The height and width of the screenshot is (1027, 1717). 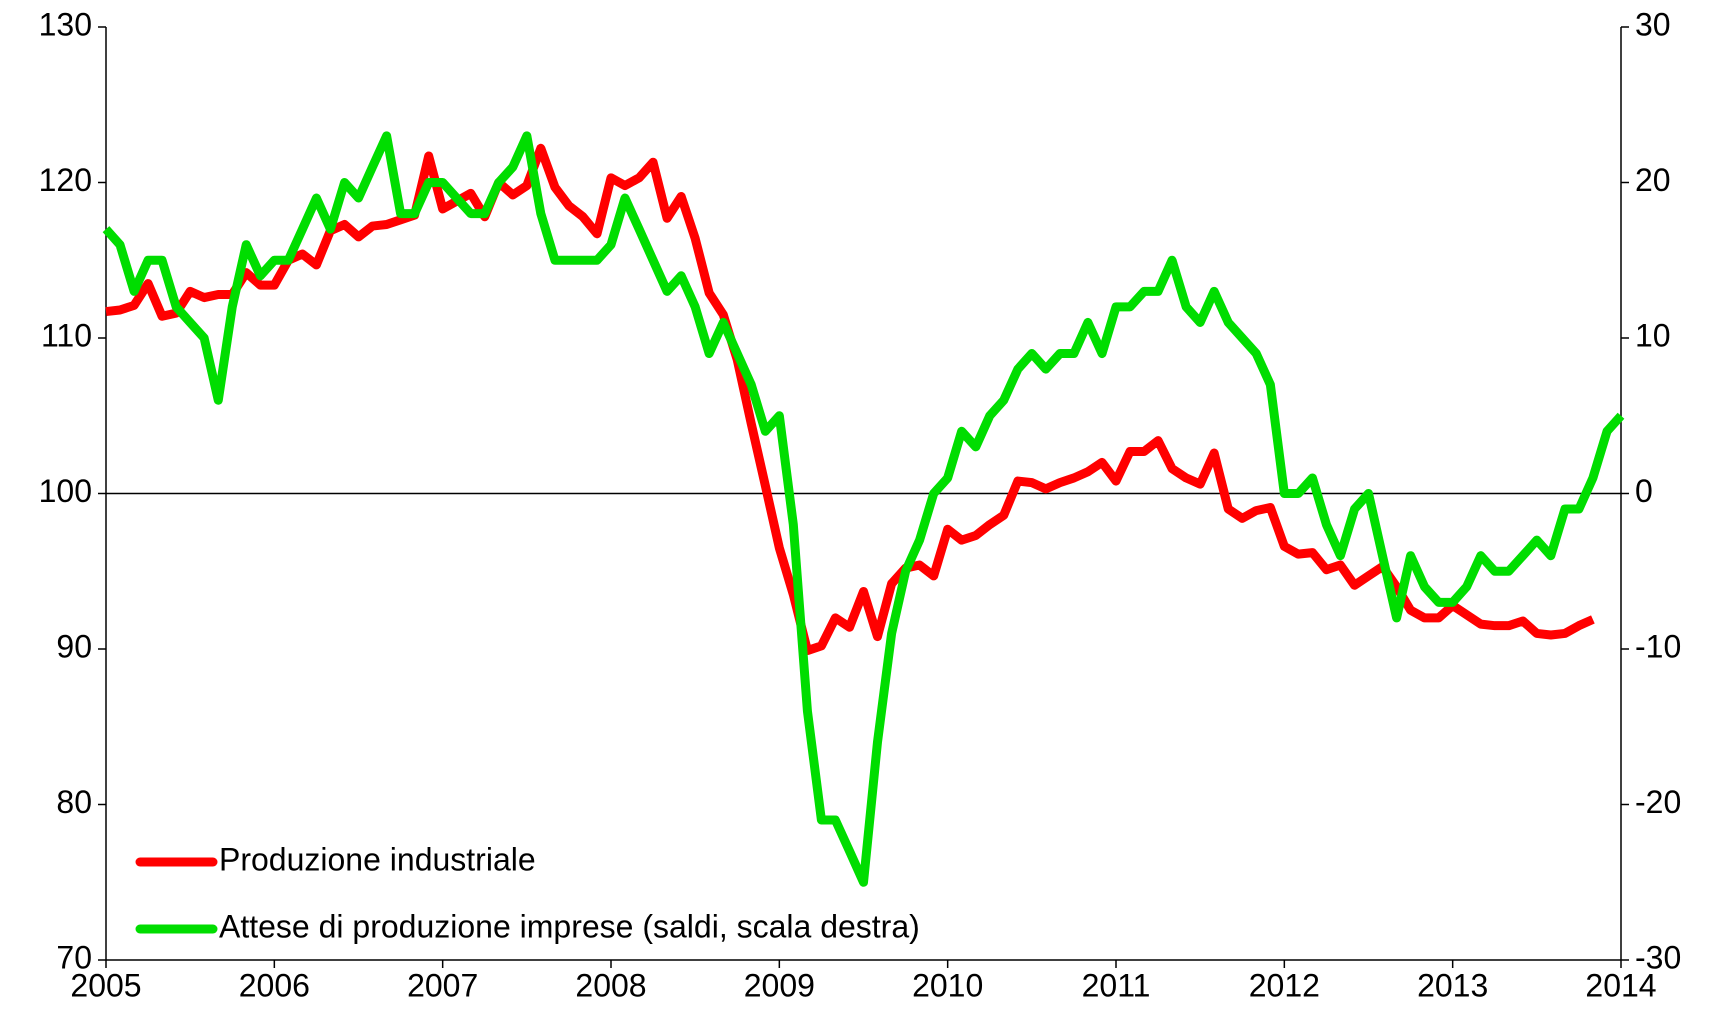 I want to click on x-tick-label: 2006, so click(x=274, y=985).